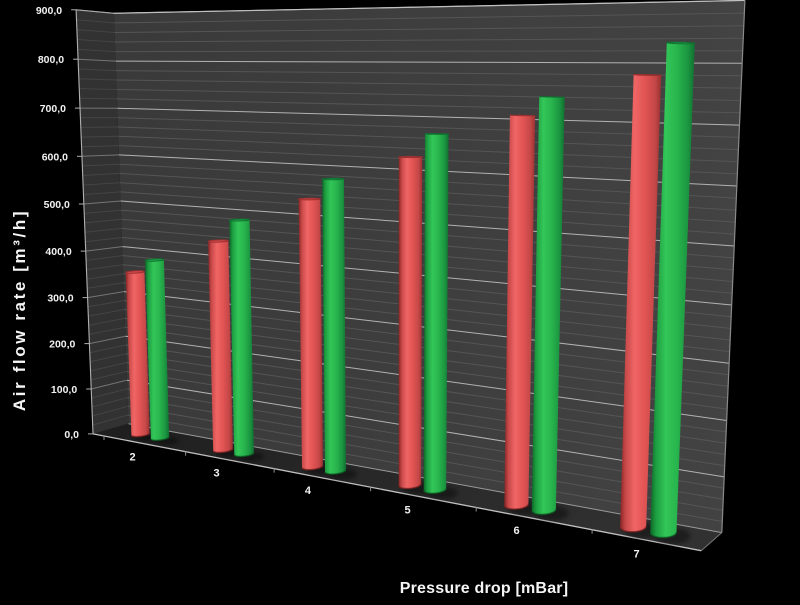  Describe the element at coordinates (308, 491) in the screenshot. I see `svg-text: 4` at that location.